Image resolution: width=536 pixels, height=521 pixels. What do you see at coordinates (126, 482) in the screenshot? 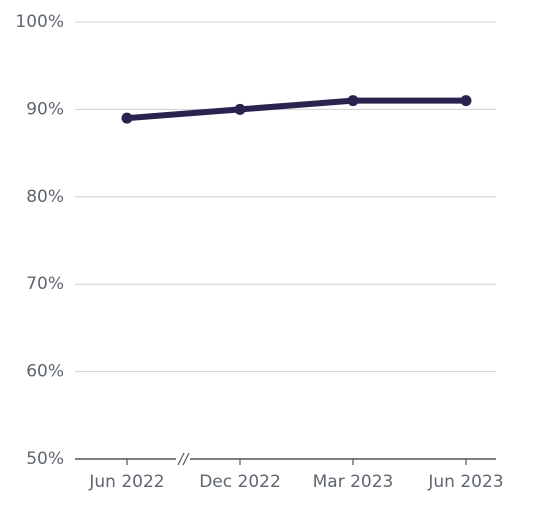
I see `x-tick-label: Jun 2022` at bounding box center [126, 482].